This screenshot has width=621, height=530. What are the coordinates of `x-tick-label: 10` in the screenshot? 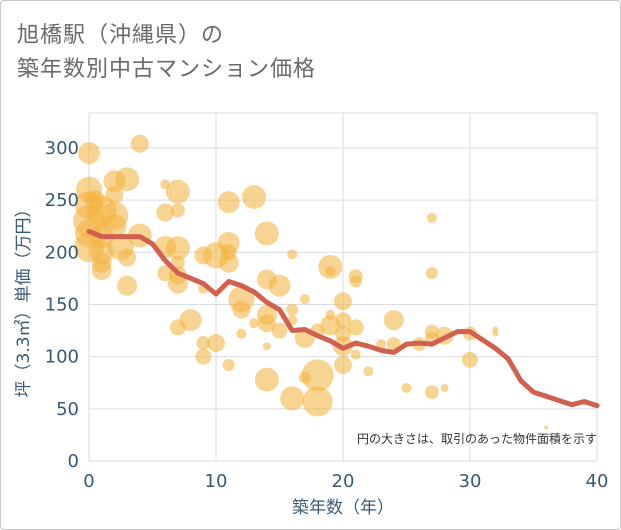 It's located at (216, 481).